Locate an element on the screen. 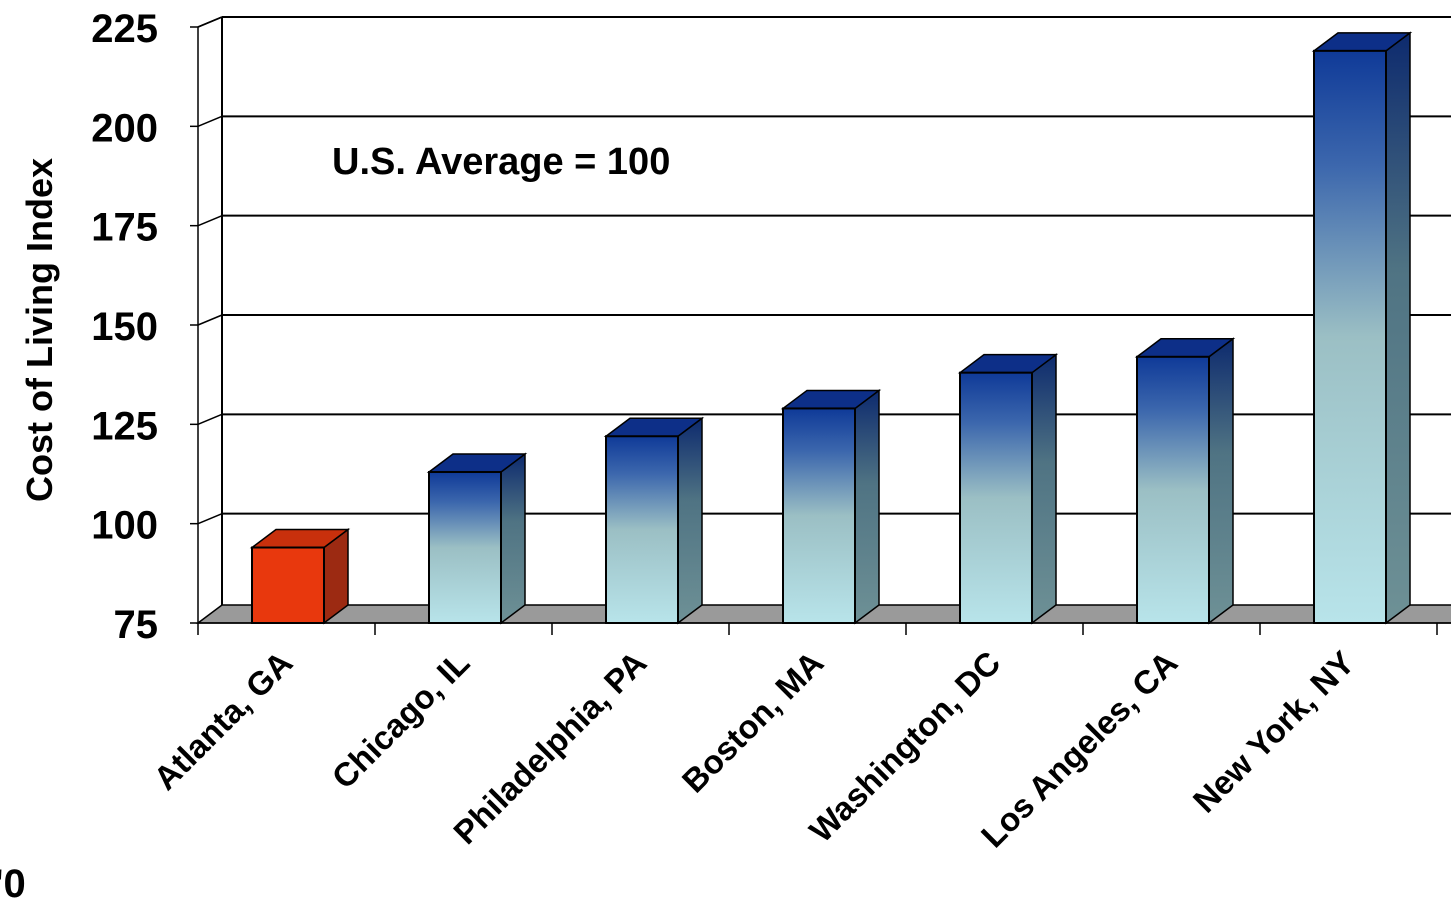  y-tick-label: 150 is located at coordinates (124, 327).